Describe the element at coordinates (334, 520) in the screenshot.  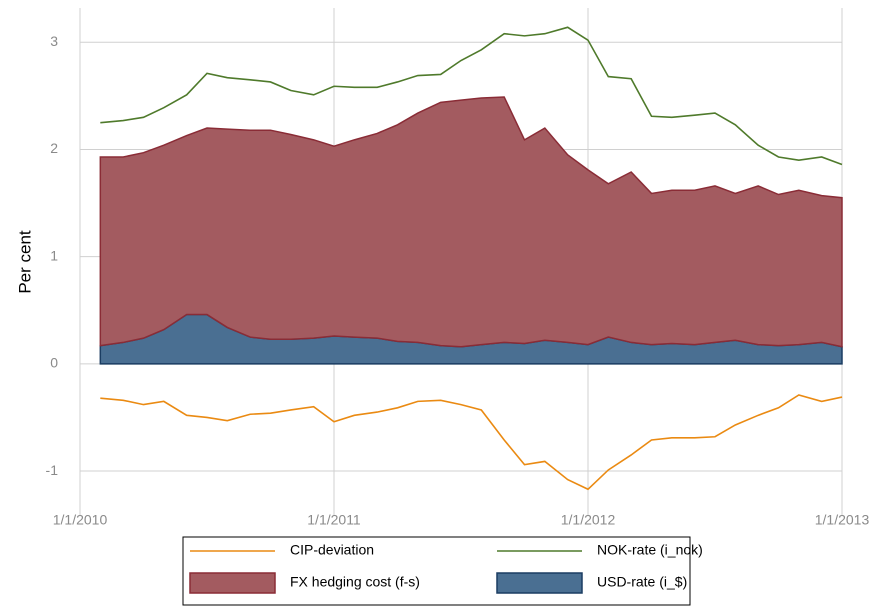
I see `x-tick-label: 1/1/2011` at that location.